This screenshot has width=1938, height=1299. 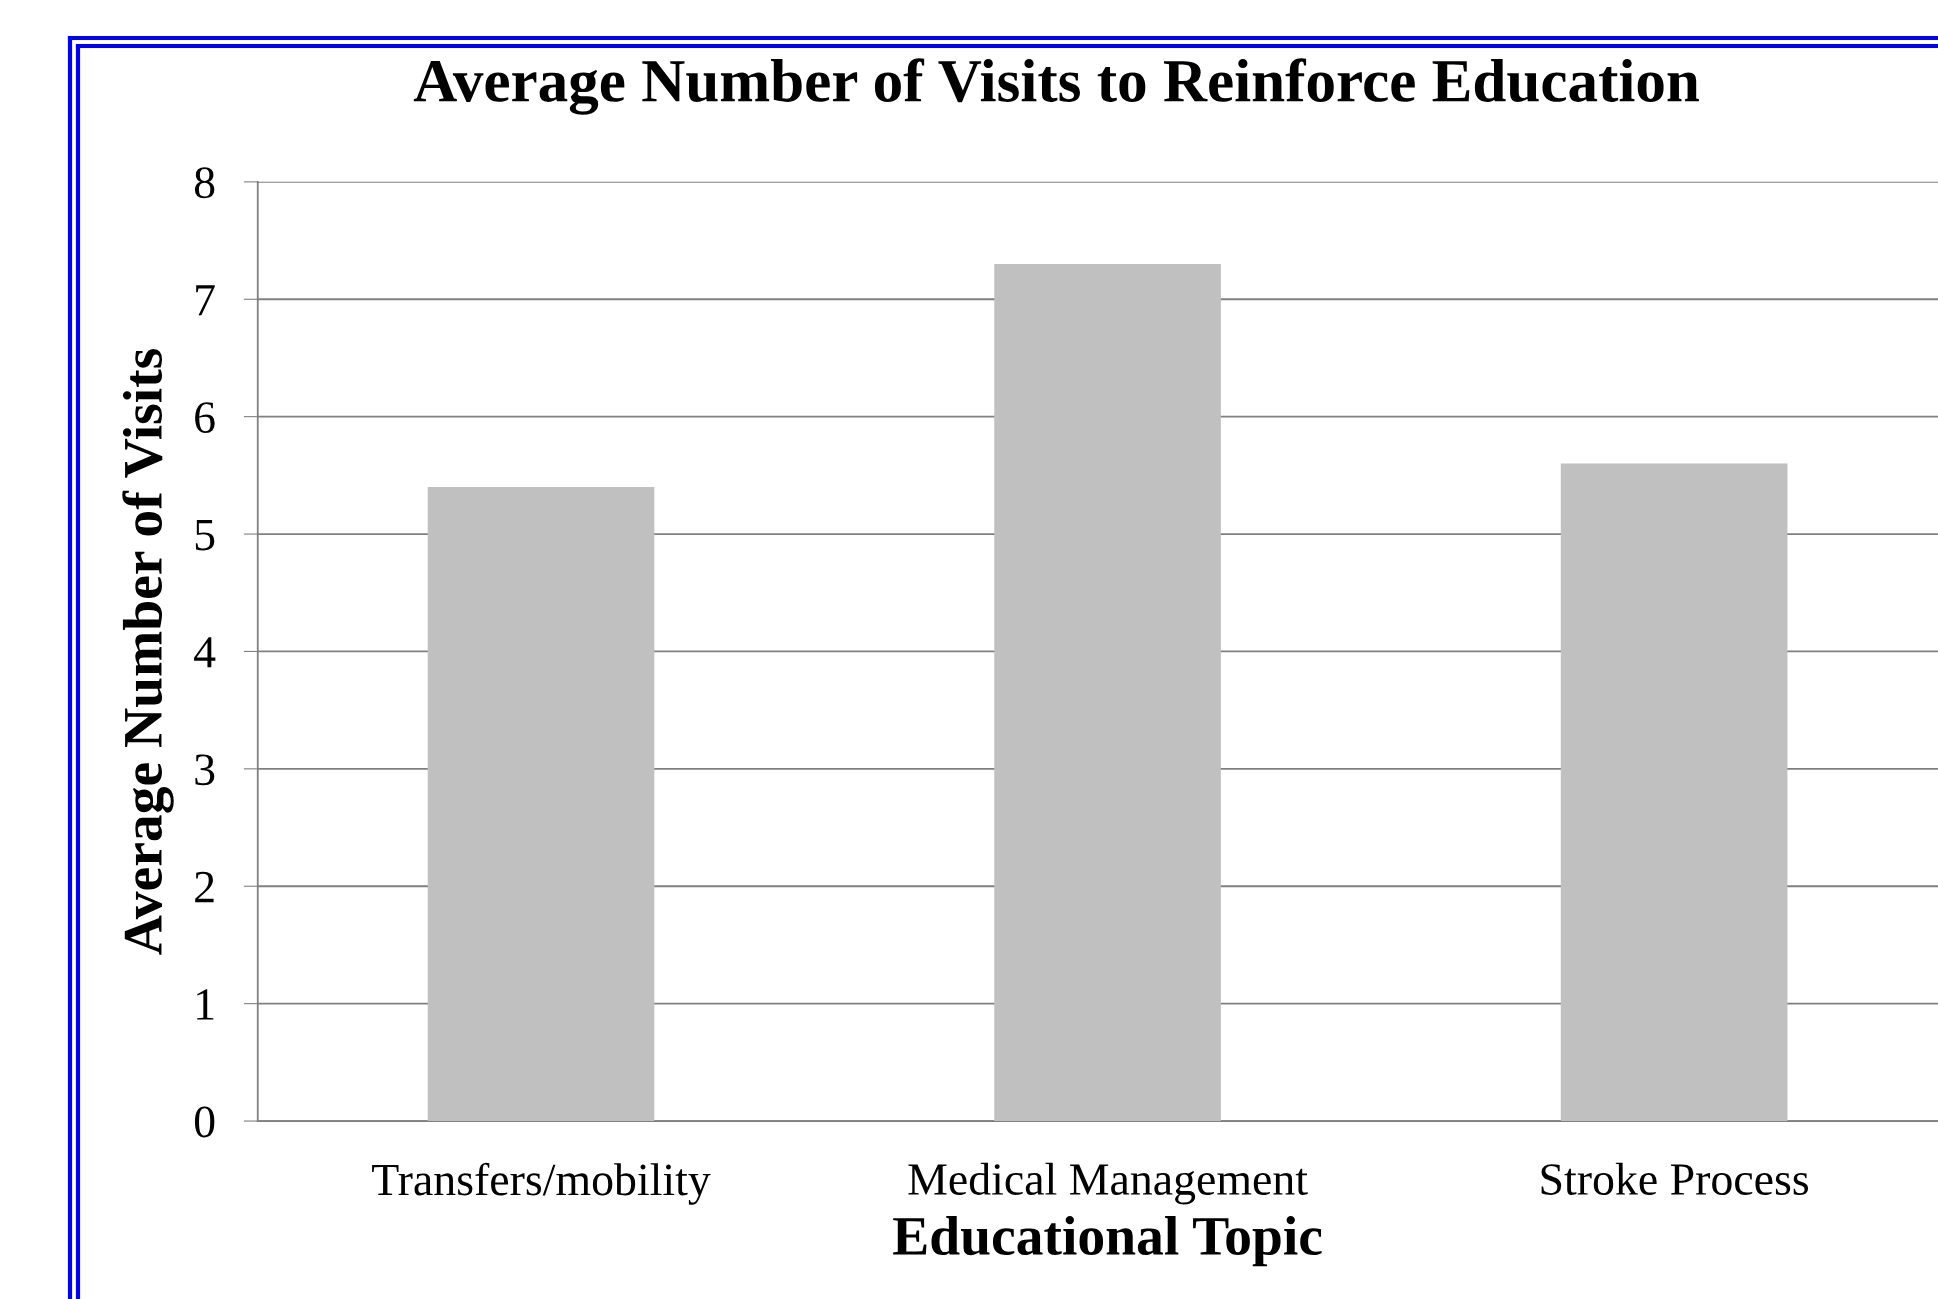 I want to click on x-tick-label: Medical Management, so click(x=1108, y=1183).